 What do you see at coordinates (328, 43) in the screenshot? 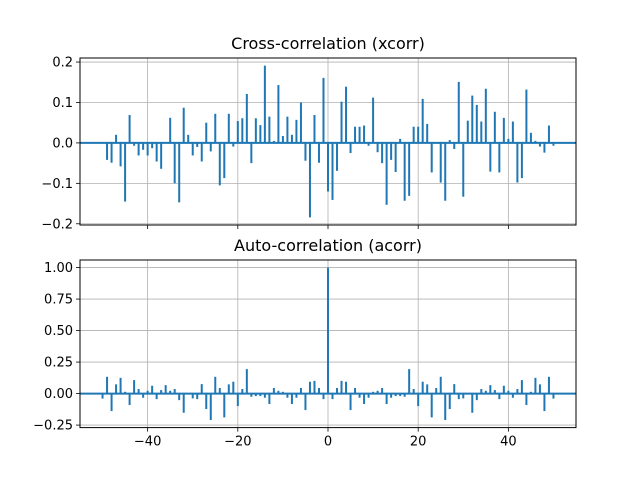
I see `chart-title: Cross-correlation (xcorr)` at bounding box center [328, 43].